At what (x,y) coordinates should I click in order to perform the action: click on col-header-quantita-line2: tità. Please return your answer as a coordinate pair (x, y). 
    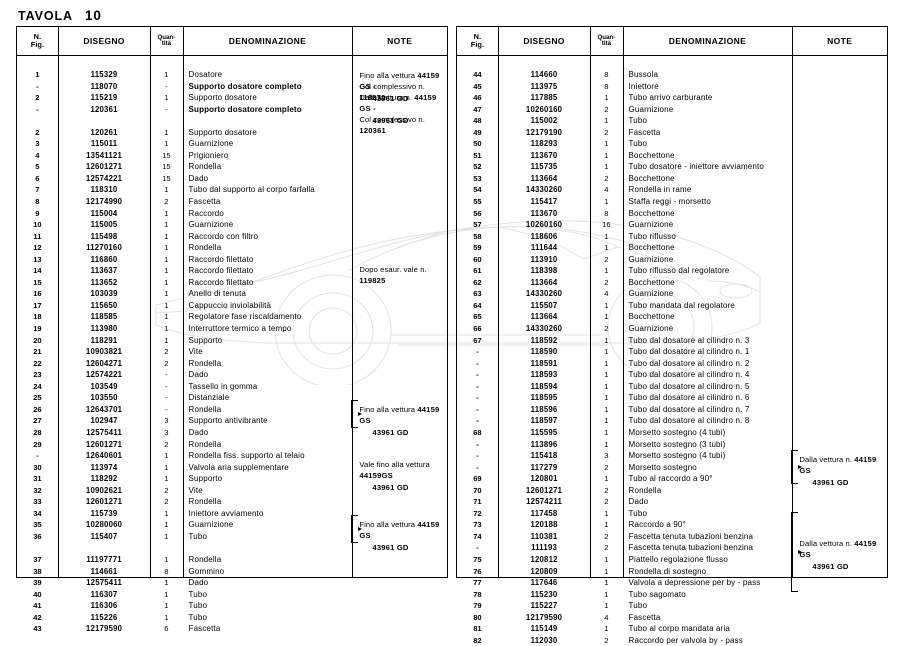
    Looking at the image, I should click on (606, 43).